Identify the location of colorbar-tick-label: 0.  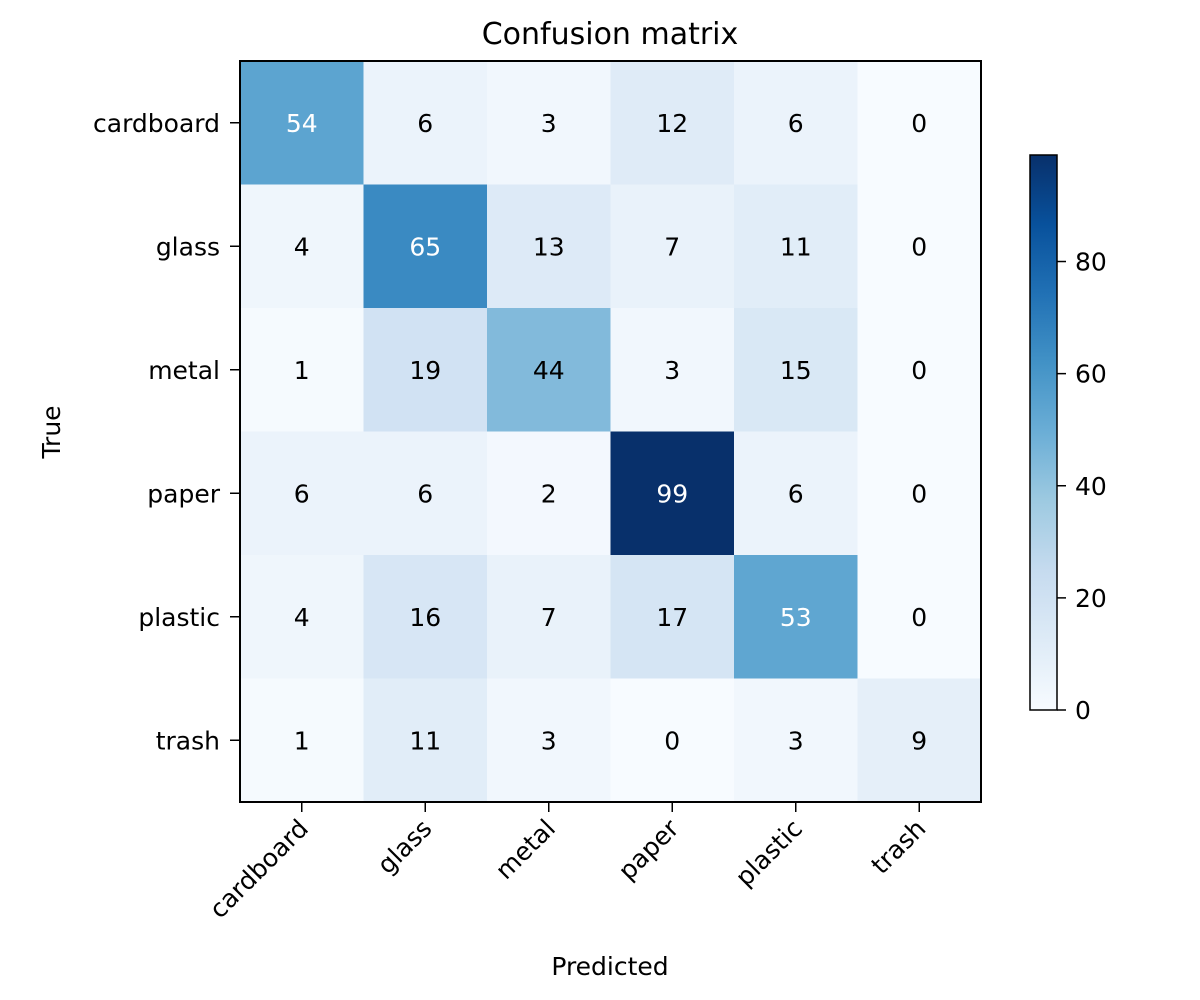
(1083, 710).